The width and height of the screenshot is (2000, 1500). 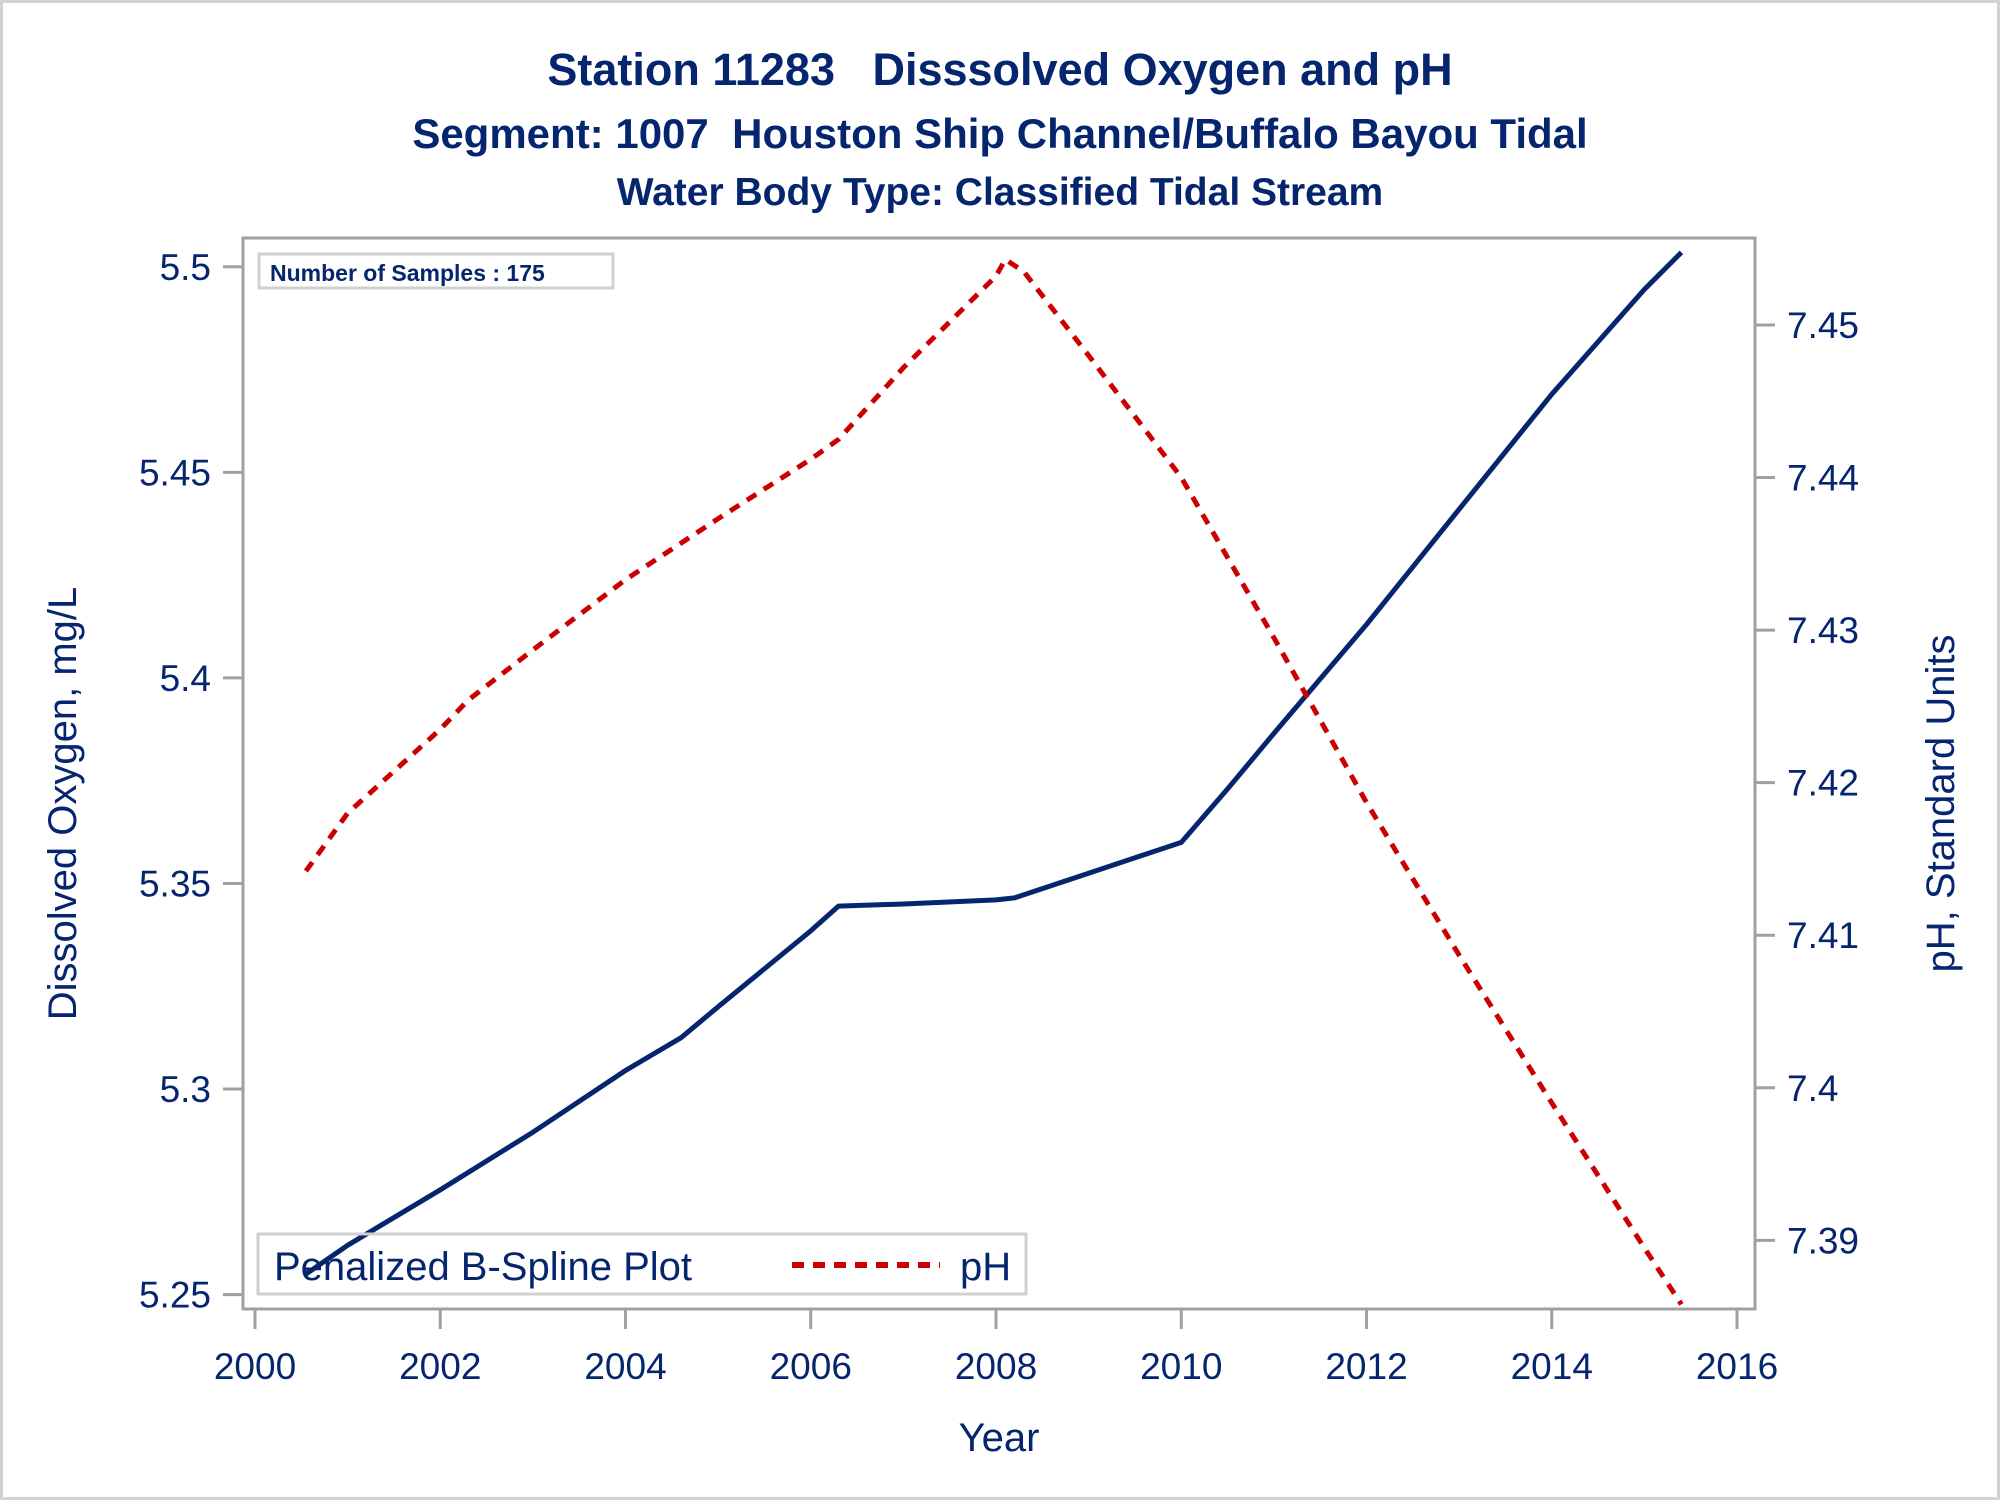 What do you see at coordinates (1823, 478) in the screenshot?
I see `y-right-tick-label: 7.44` at bounding box center [1823, 478].